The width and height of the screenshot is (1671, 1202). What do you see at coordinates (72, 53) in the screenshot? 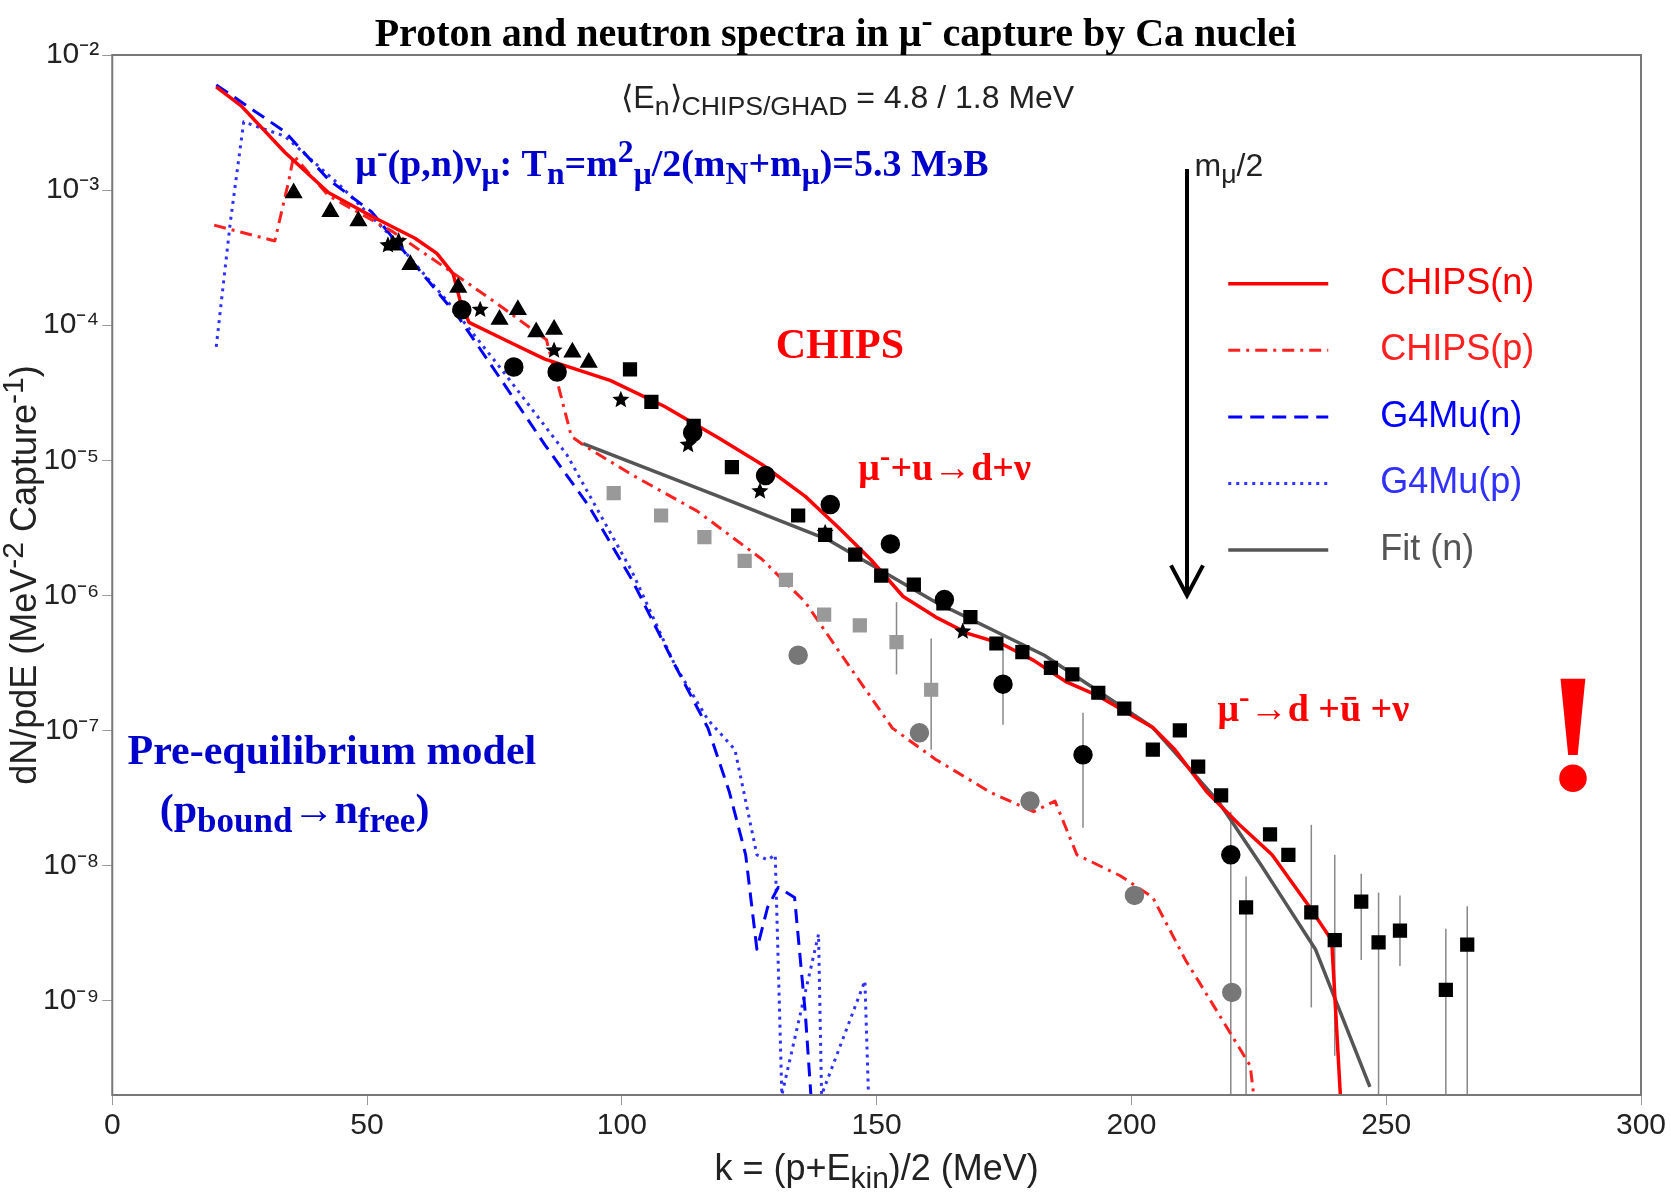
I see `y-tick-label: 10⁻²` at bounding box center [72, 53].